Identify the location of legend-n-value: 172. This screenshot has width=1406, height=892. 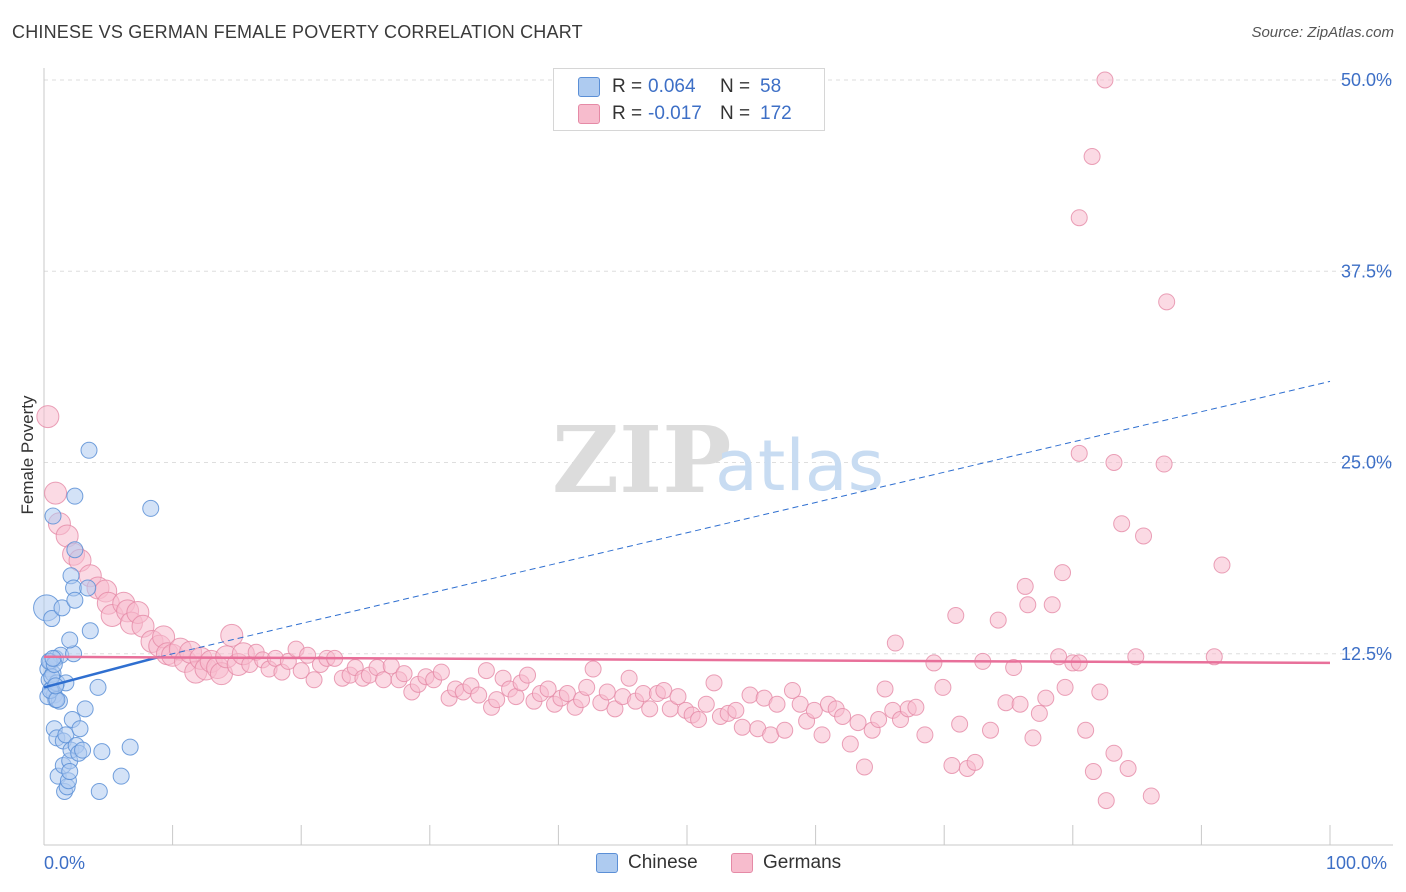
(776, 113).